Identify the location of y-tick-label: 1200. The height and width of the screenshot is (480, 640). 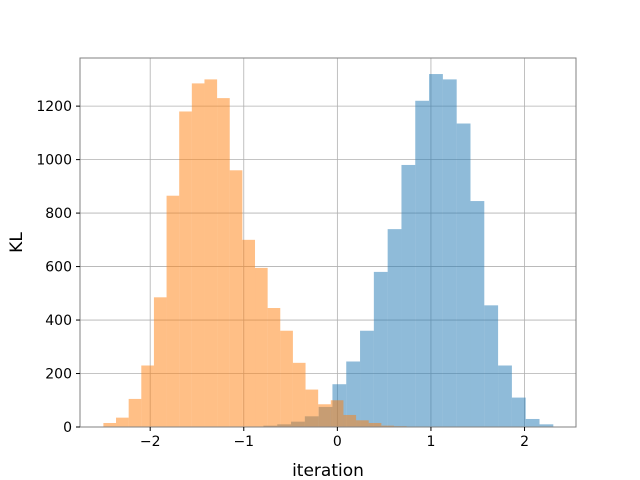
(54, 107).